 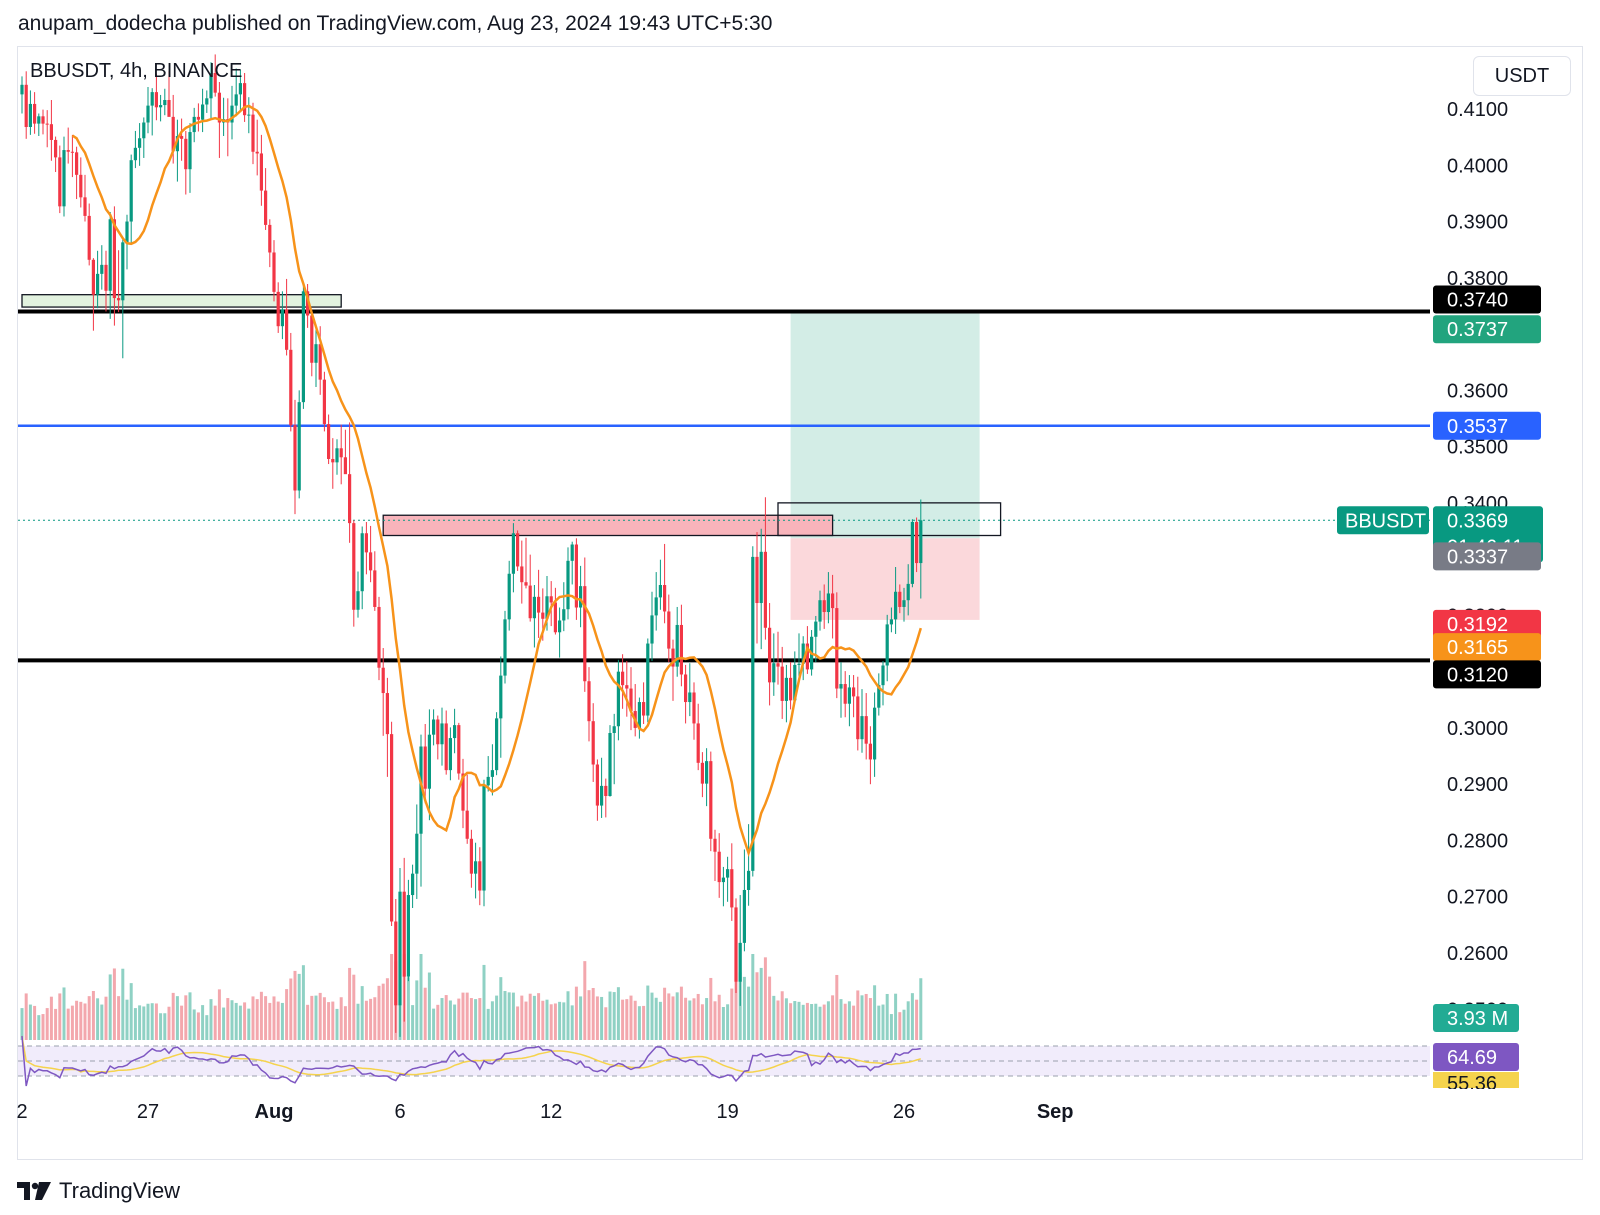 What do you see at coordinates (1495, 1096) in the screenshot?
I see `rsi-ma-tag-clip` at bounding box center [1495, 1096].